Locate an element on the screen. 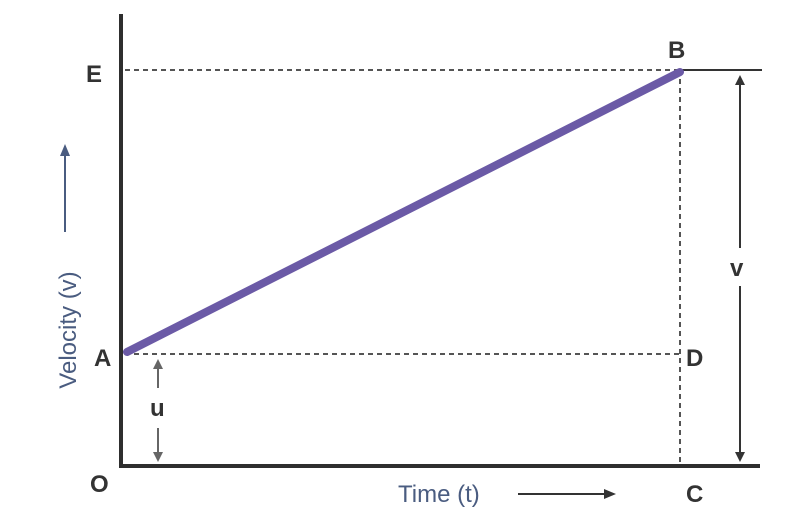  label-B: B is located at coordinates (676, 50).